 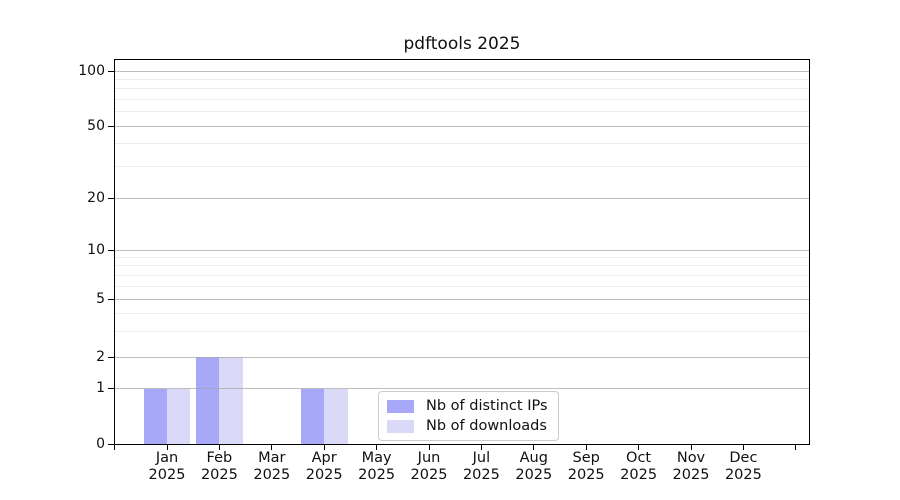 What do you see at coordinates (167, 458) in the screenshot?
I see `x-tick-month: Jan` at bounding box center [167, 458].